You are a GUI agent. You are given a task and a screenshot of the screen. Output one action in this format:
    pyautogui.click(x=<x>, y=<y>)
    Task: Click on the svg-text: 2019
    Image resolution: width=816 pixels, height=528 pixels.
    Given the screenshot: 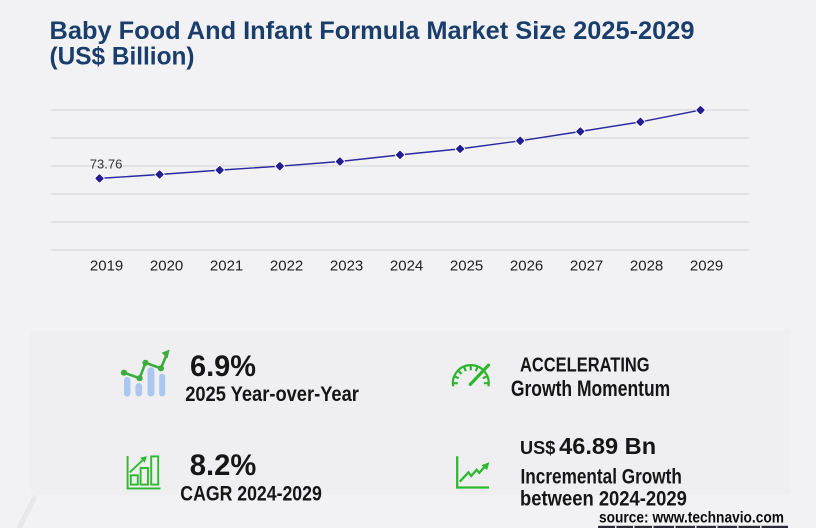 What is the action you would take?
    pyautogui.click(x=106, y=266)
    